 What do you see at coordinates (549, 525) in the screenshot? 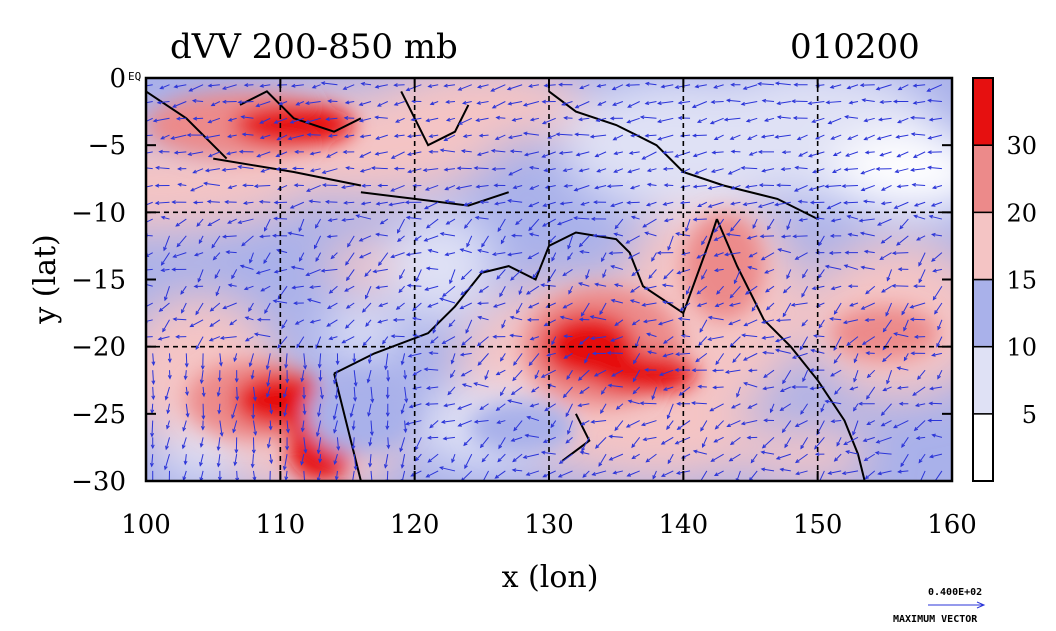
I see `x-tick-label: 130` at bounding box center [549, 525].